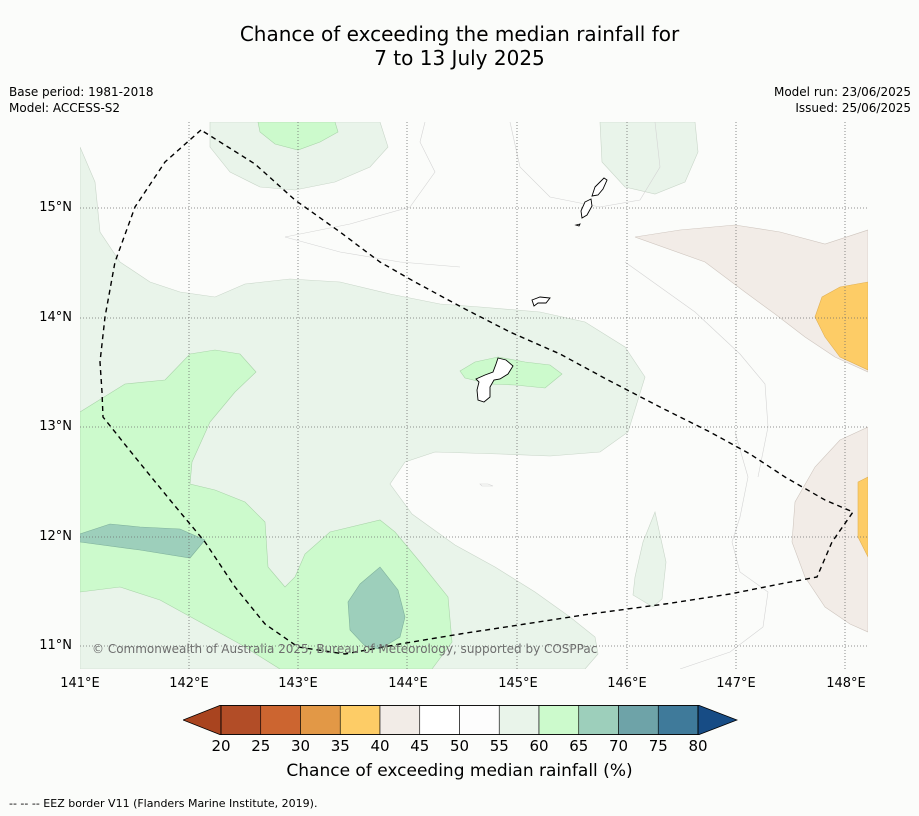 The width and height of the screenshot is (919, 816). What do you see at coordinates (718, 720) in the screenshot?
I see `colorbar-high-extension` at bounding box center [718, 720].